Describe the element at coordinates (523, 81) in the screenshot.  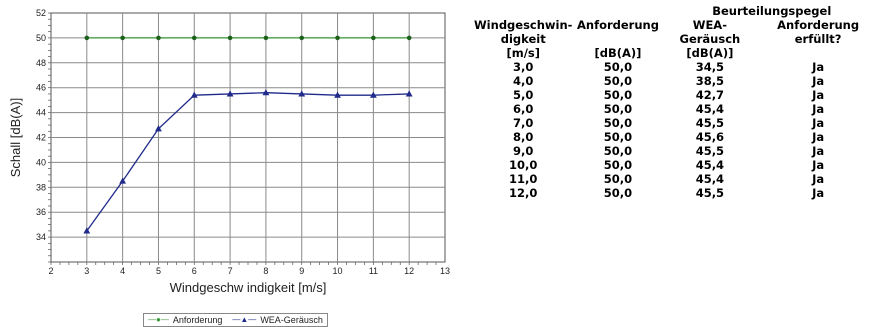
I see `cell-windgeschwindigkeit: 4,0` at that location.